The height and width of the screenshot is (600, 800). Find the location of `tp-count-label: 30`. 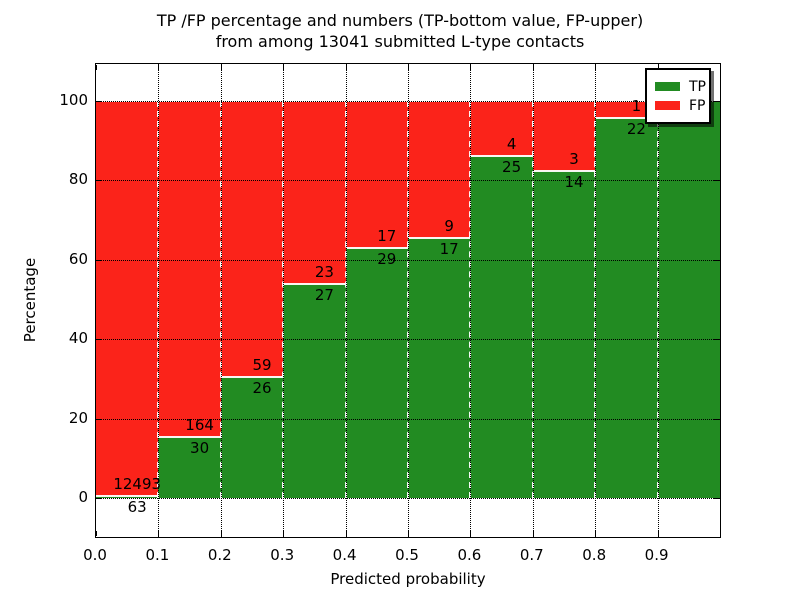

tp-count-label: 30 is located at coordinates (200, 447).